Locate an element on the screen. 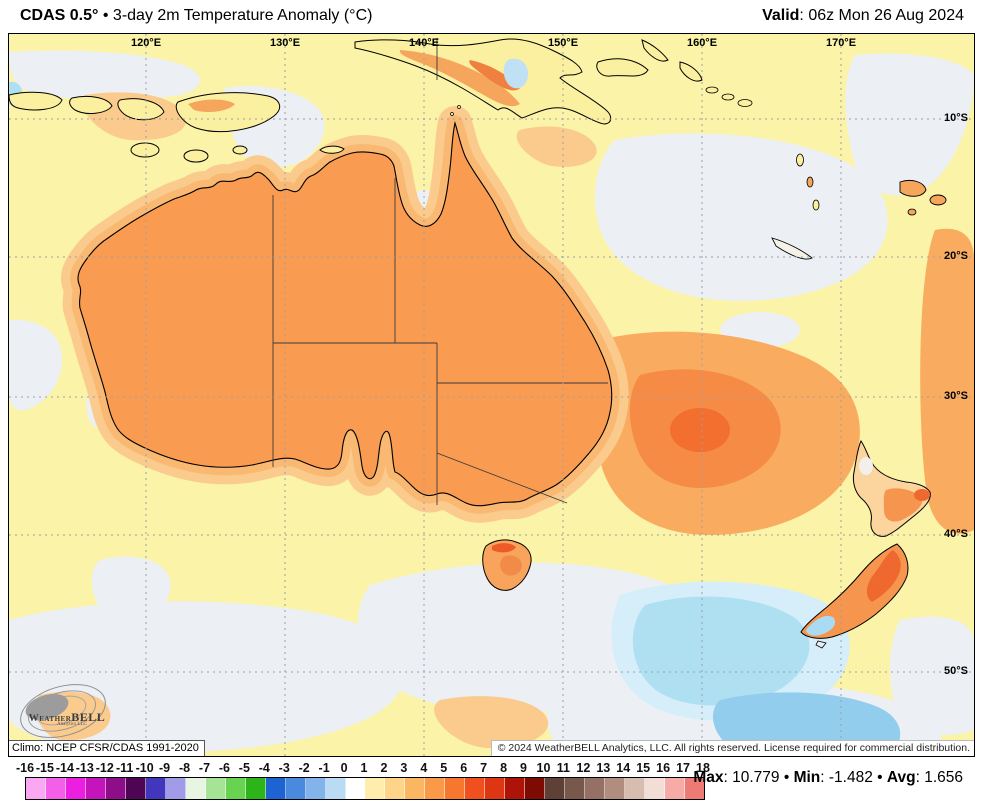  colorbar-tick: -9 is located at coordinates (165, 768).